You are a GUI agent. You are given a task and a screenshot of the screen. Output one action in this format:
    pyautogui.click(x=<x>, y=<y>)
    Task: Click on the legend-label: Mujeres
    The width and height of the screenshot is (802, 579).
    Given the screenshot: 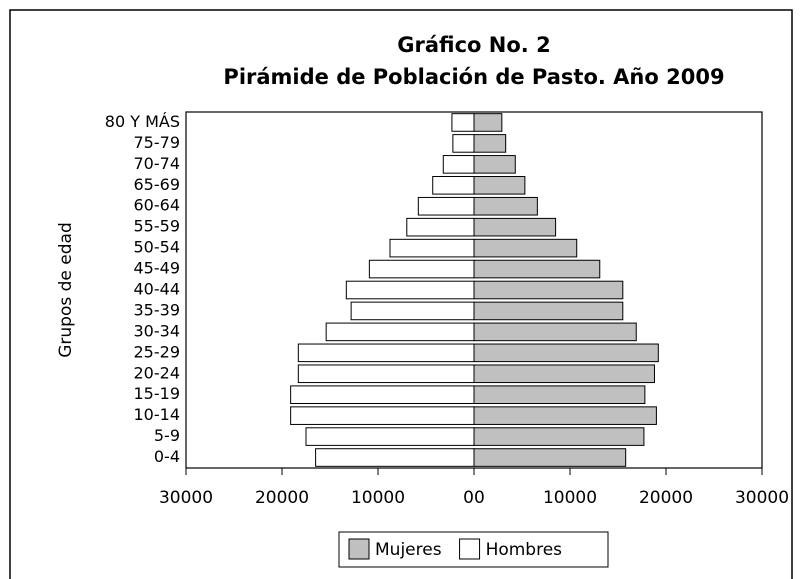 What is the action you would take?
    pyautogui.click(x=408, y=550)
    